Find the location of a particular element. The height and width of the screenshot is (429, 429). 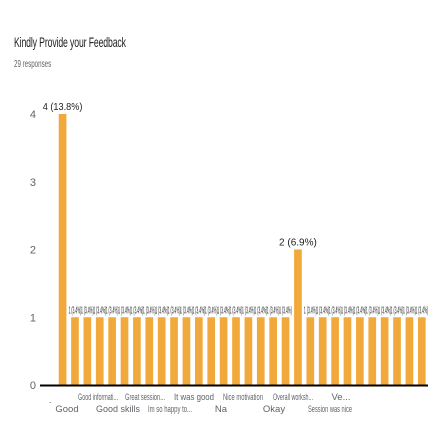

y-axis: 0 1 2 3 4 is located at coordinates (33, 250).